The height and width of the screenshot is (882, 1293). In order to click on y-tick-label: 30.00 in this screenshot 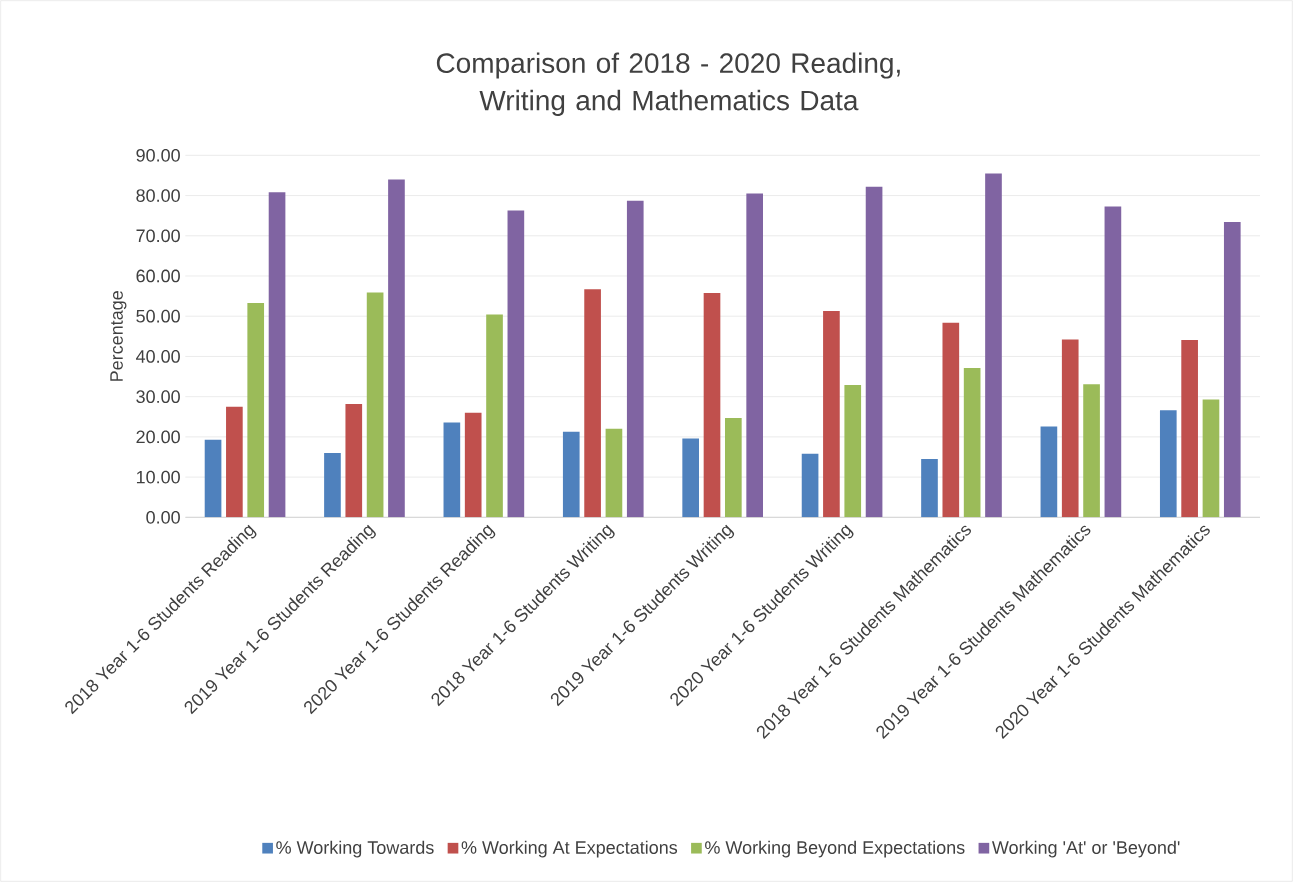, I will do `click(158, 397)`.